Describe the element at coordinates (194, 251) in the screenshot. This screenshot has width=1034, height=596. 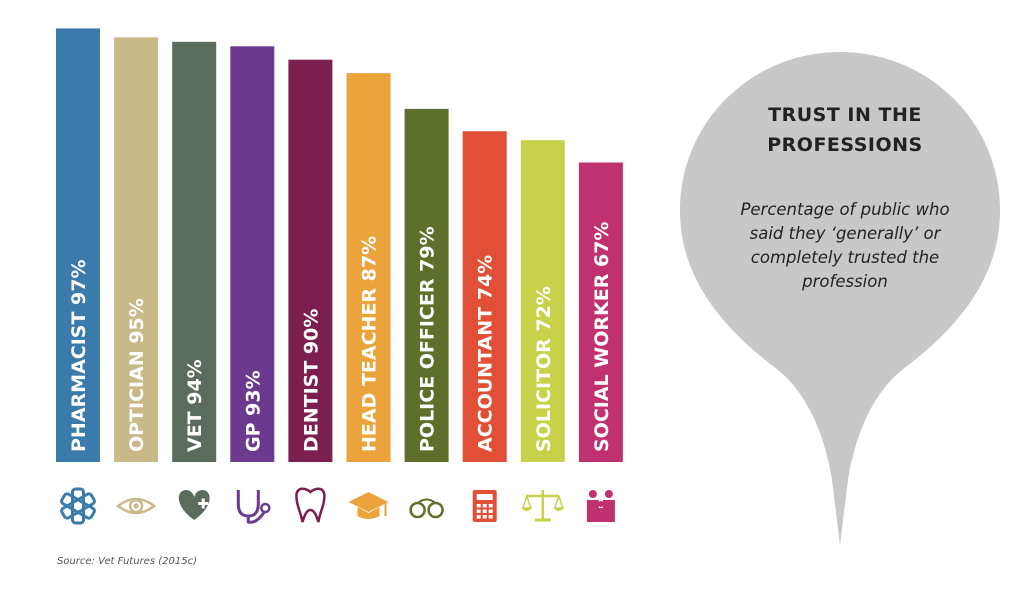
I see `bar-vet` at that location.